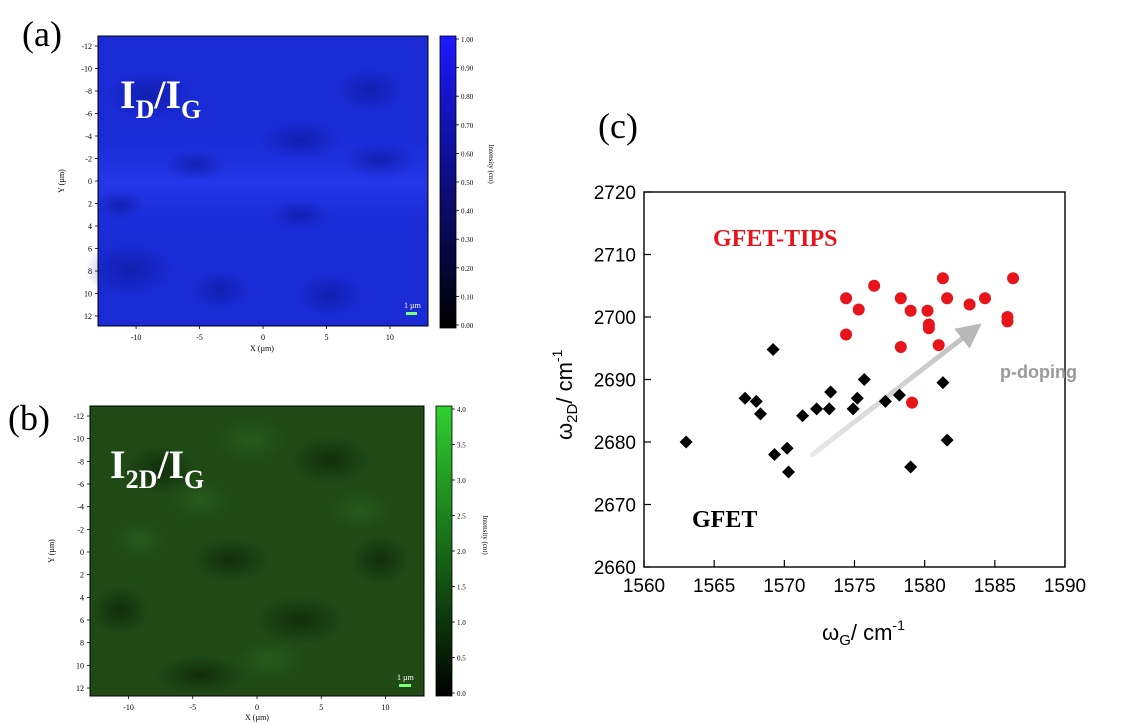 The width and height of the screenshot is (1145, 724). Describe the element at coordinates (854, 578) in the screenshot. I see `x-axis-ticks: 1560 1565 1570 1575 1580 1585 1590` at that location.